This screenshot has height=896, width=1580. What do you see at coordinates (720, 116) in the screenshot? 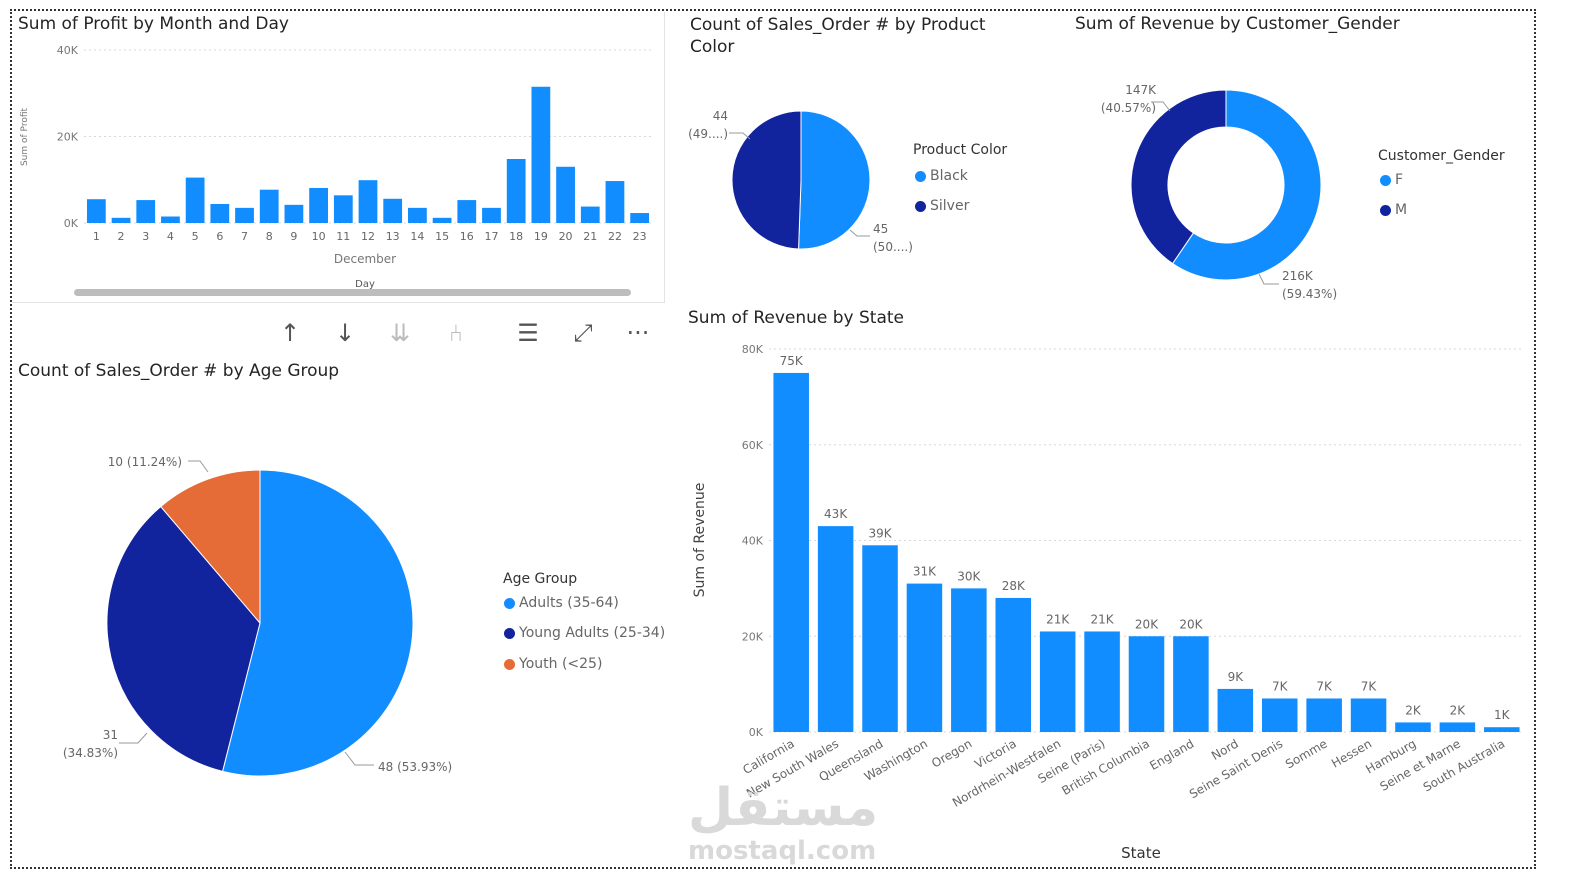
I see `data-label: 44` at bounding box center [720, 116].